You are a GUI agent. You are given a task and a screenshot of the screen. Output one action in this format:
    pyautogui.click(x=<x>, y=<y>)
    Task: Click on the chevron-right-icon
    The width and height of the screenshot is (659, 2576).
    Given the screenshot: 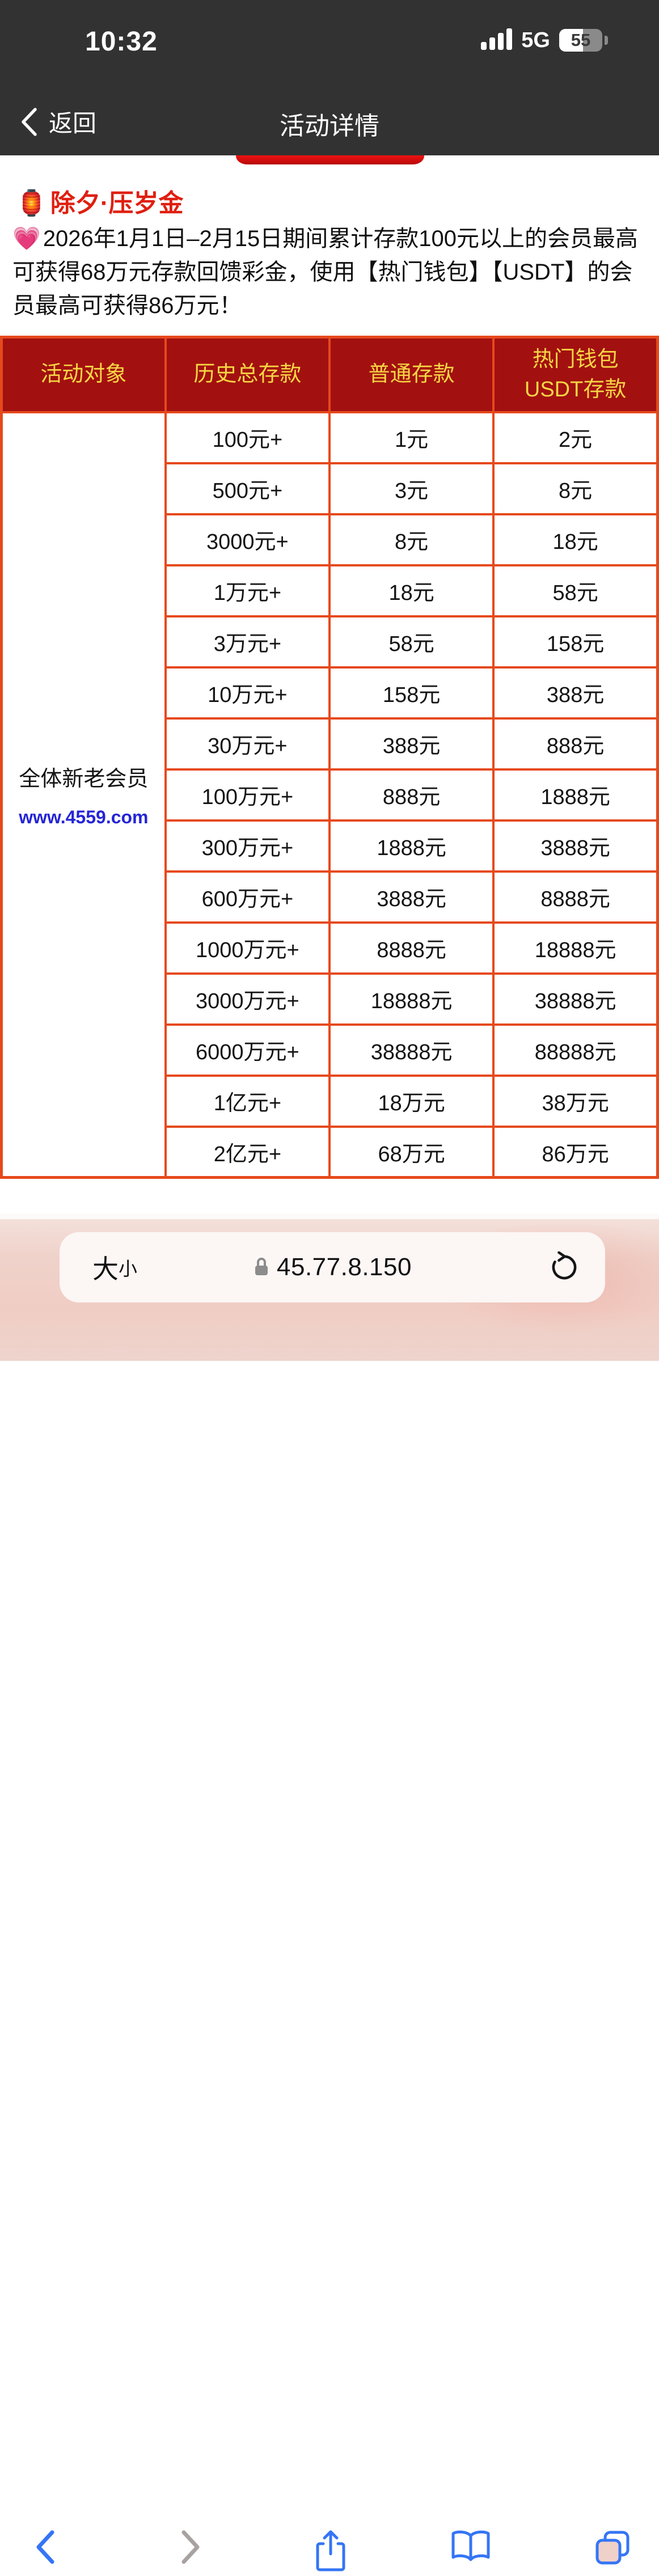 What is the action you would take?
    pyautogui.click(x=190, y=2547)
    